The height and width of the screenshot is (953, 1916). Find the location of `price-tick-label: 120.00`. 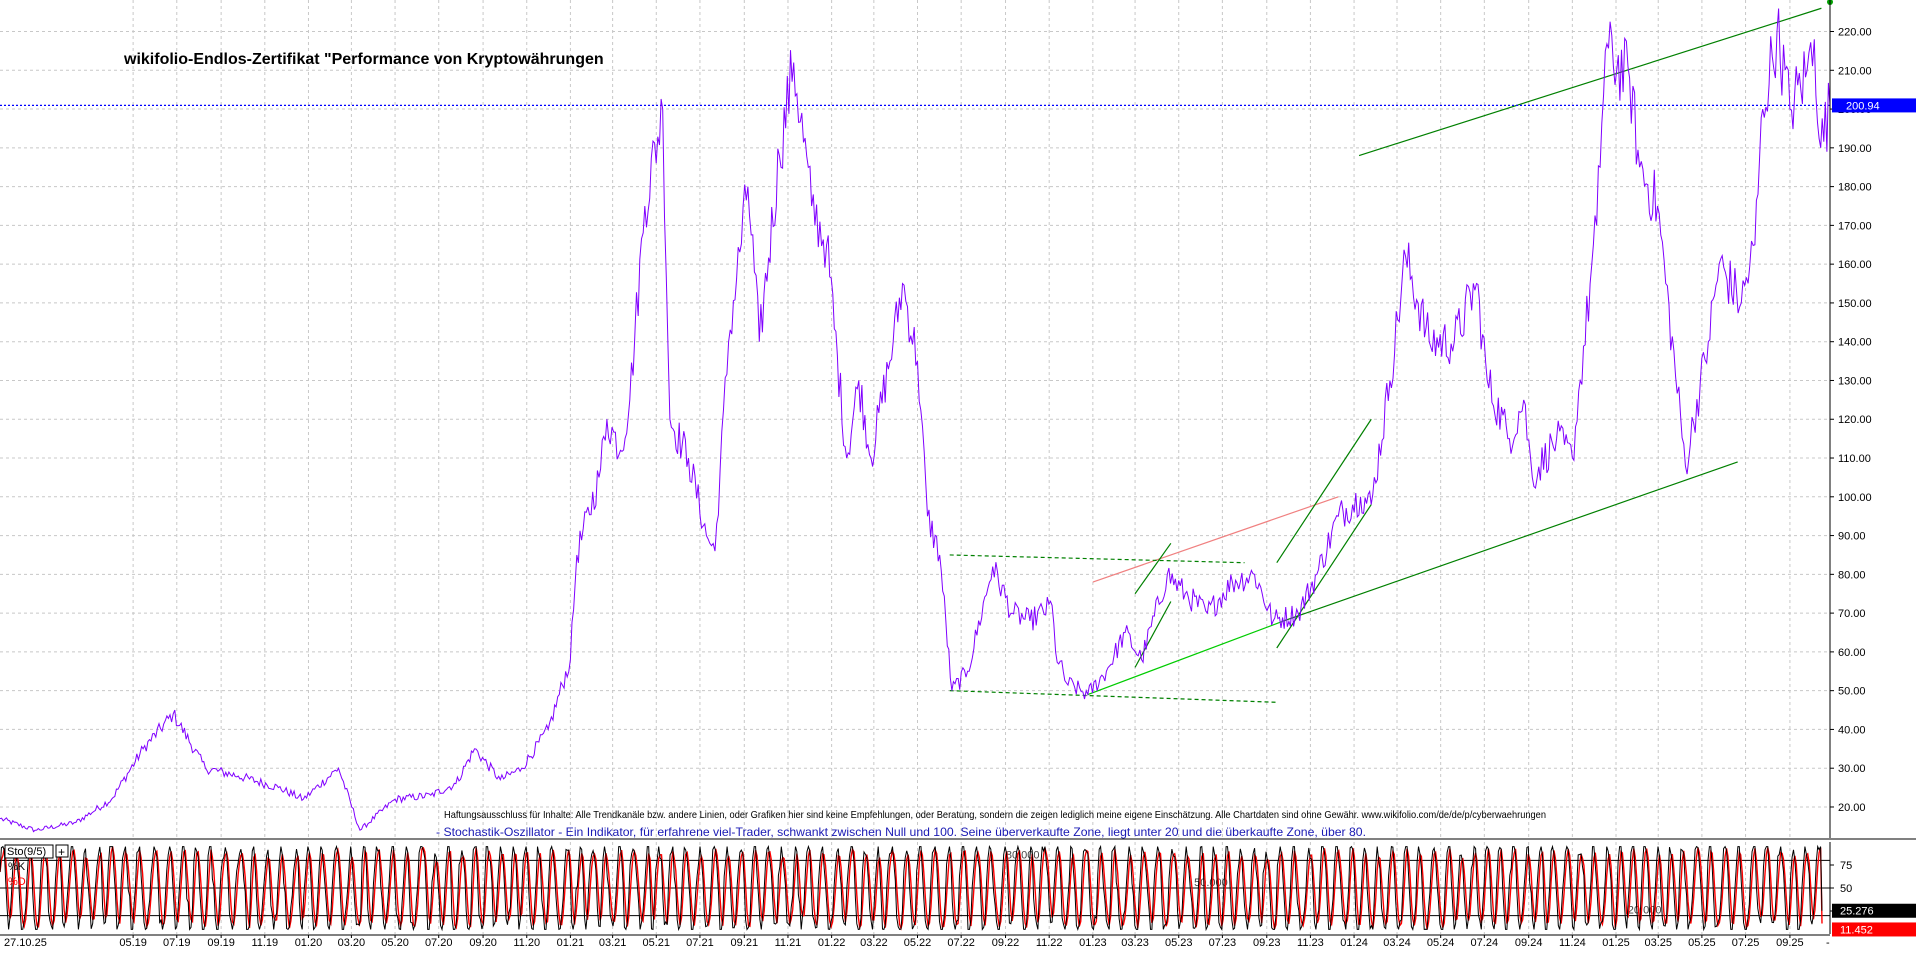

price-tick-label: 120.00 is located at coordinates (1855, 420).